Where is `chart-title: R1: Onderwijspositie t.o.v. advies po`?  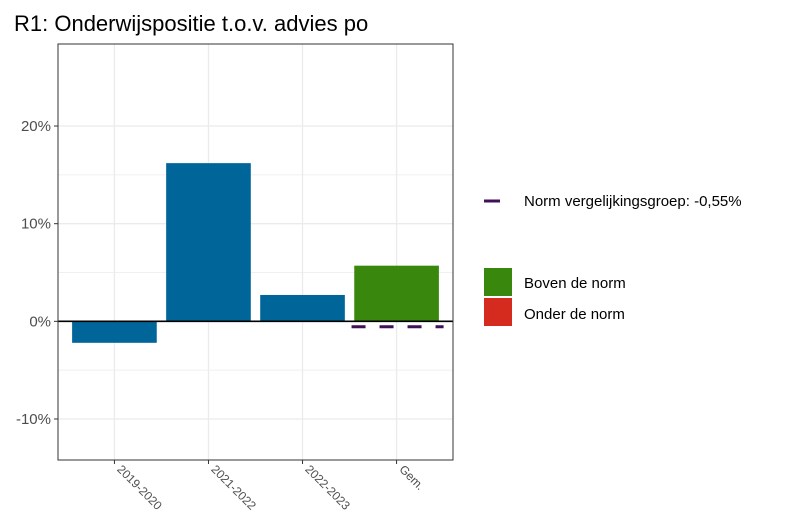 chart-title: R1: Onderwijspositie t.o.v. advies po is located at coordinates (191, 23).